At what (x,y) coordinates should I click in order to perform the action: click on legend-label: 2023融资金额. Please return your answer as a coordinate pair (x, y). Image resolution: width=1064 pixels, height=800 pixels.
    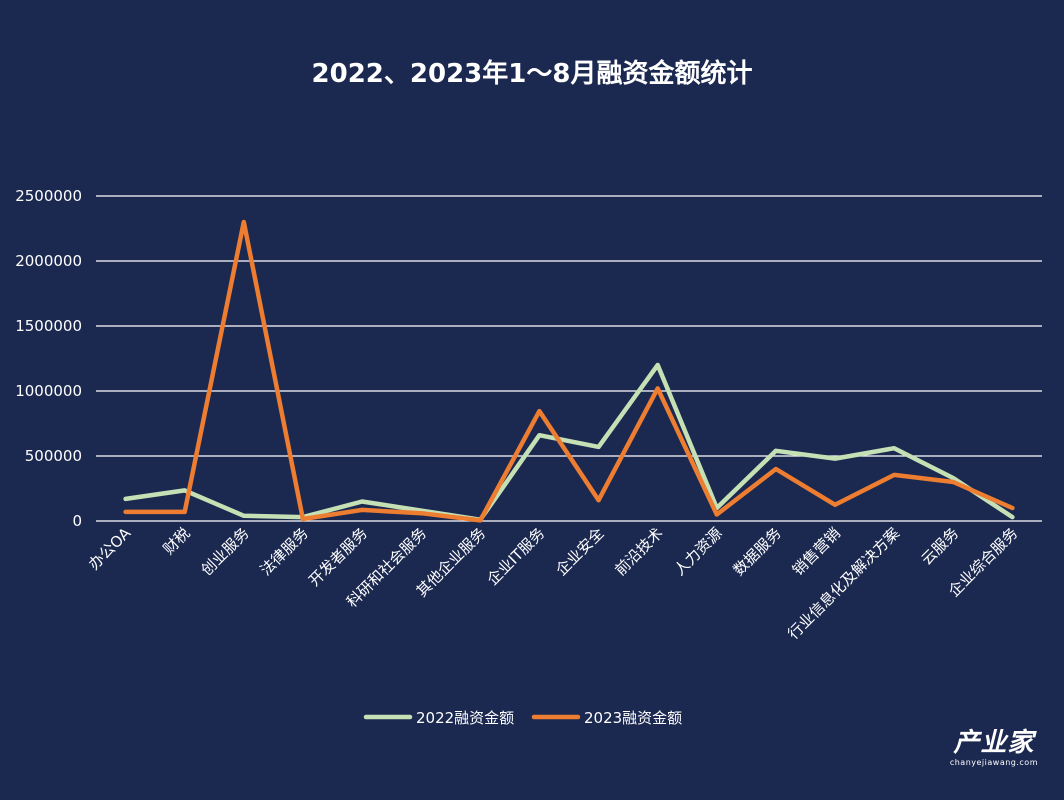
    Looking at the image, I should click on (633, 718).